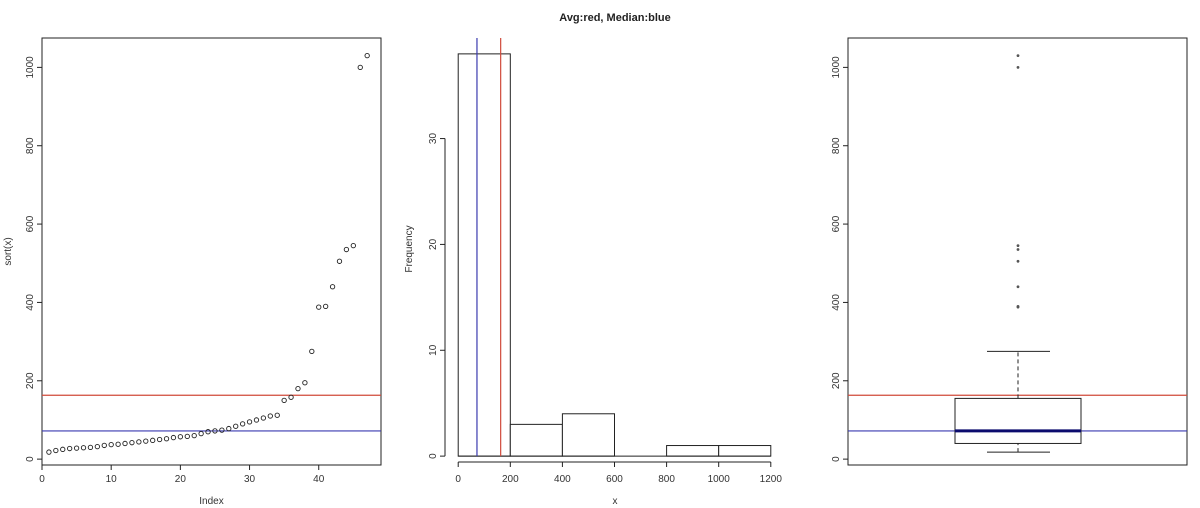 The height and width of the screenshot is (508, 1200). What do you see at coordinates (614, 479) in the screenshot?
I see `histogram-x-tick-label: 600` at bounding box center [614, 479].